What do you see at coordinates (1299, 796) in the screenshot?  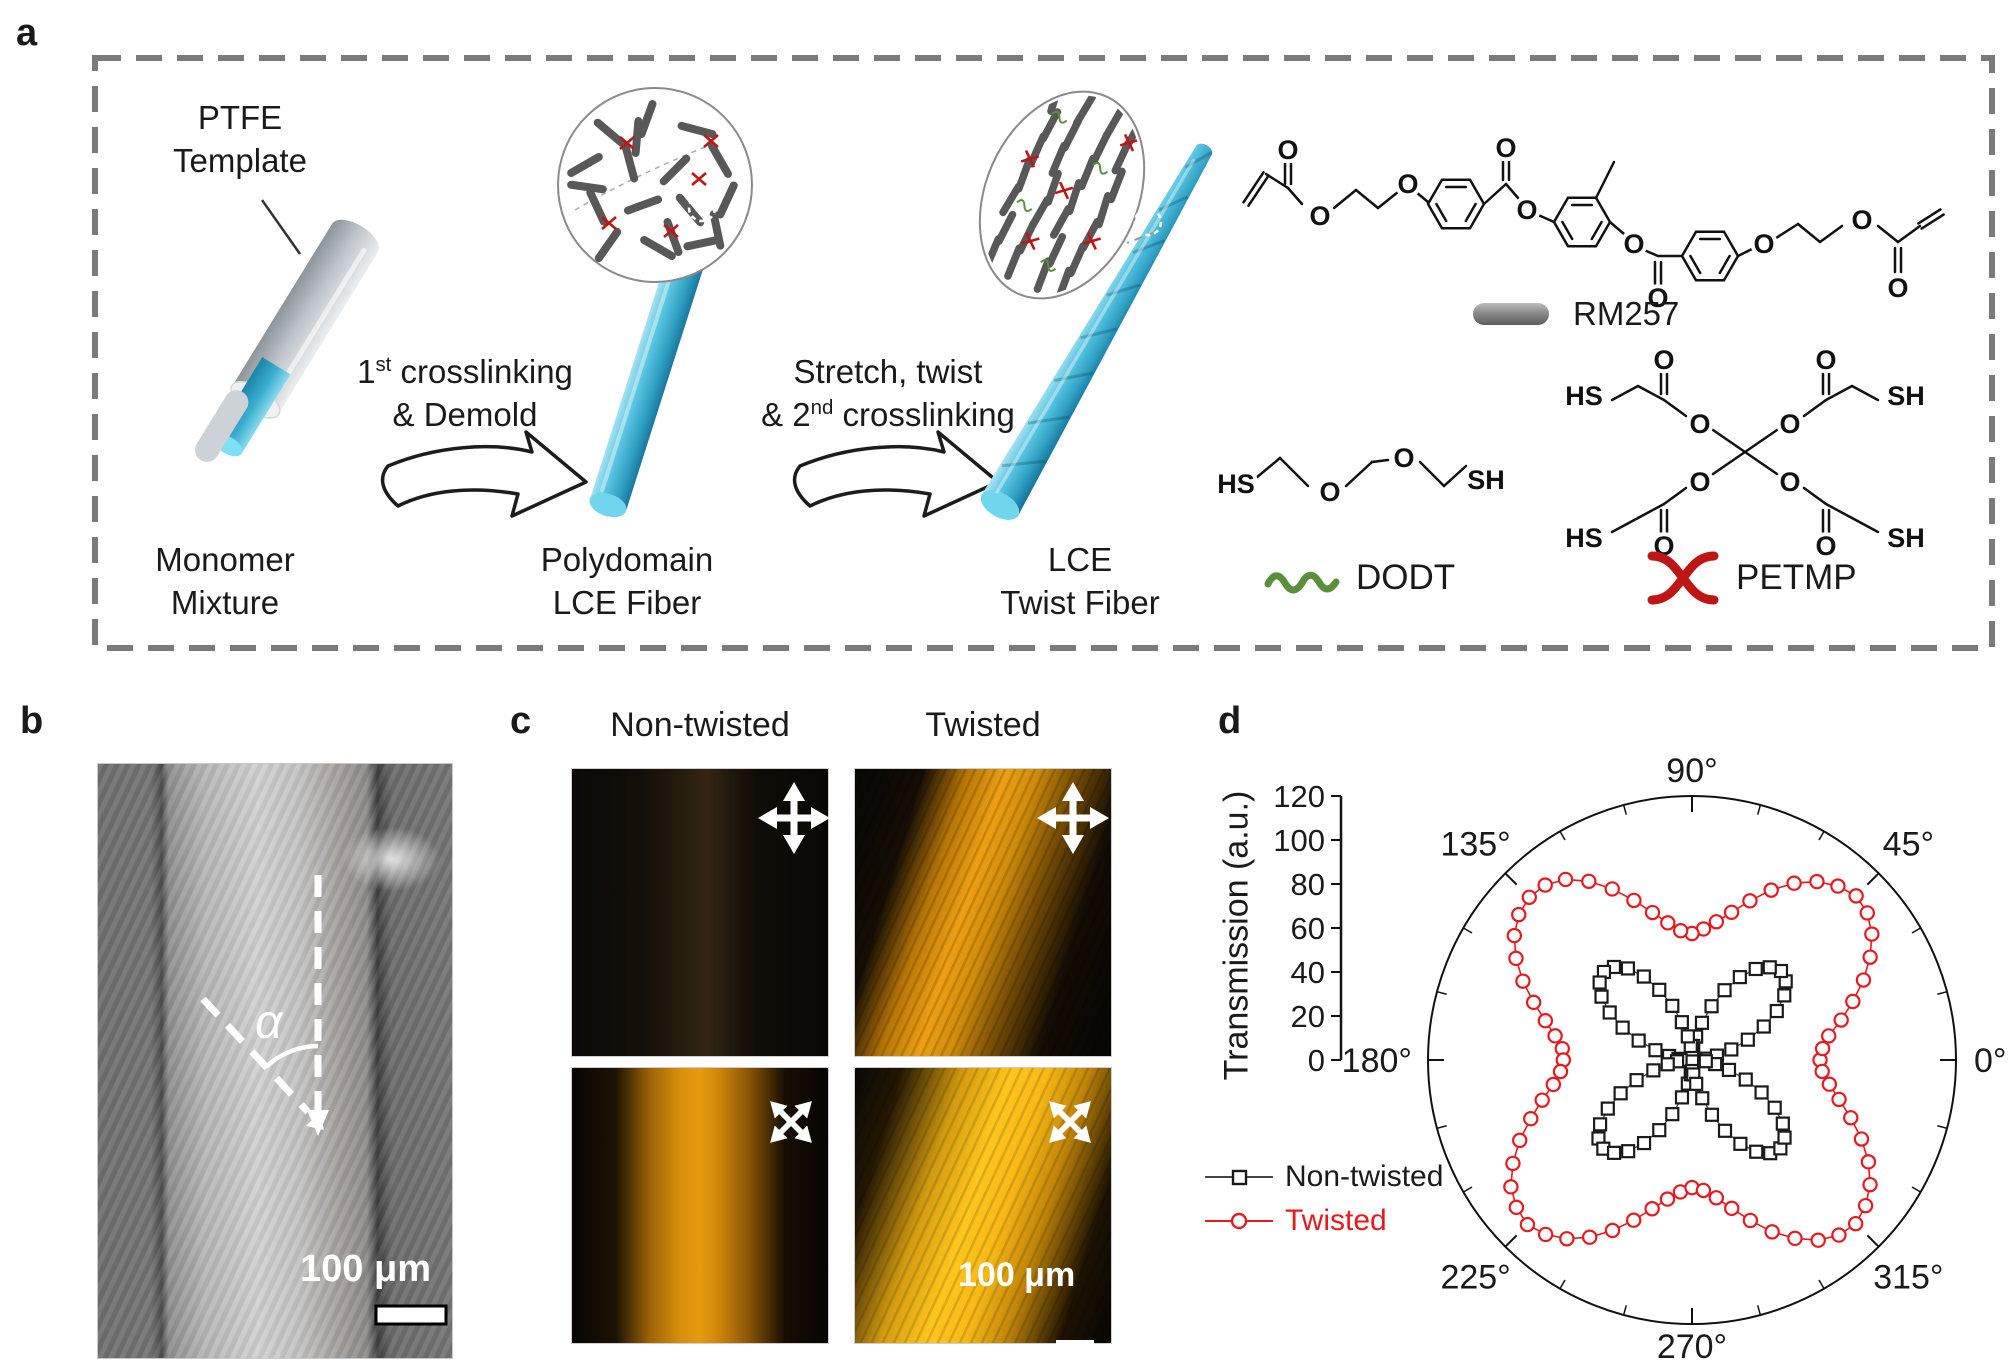 I see `polar-radial-tick-label: 120` at bounding box center [1299, 796].